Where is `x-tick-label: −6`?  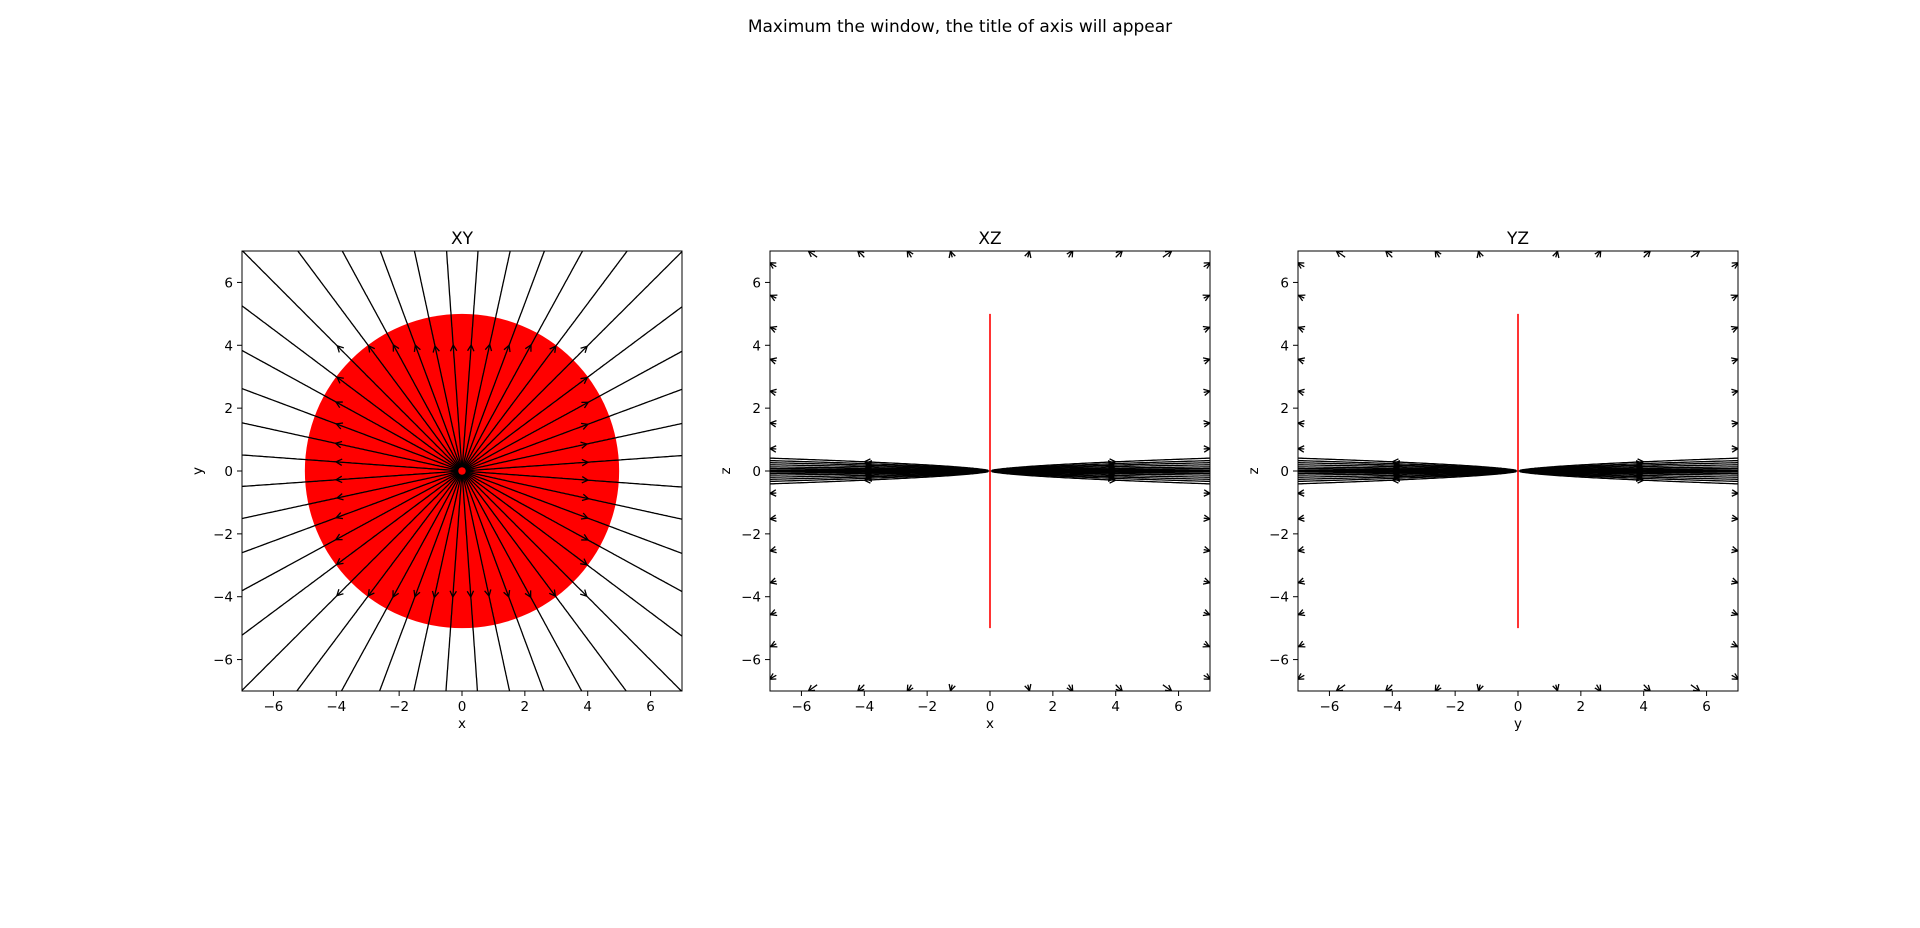 x-tick-label: −6 is located at coordinates (1329, 707).